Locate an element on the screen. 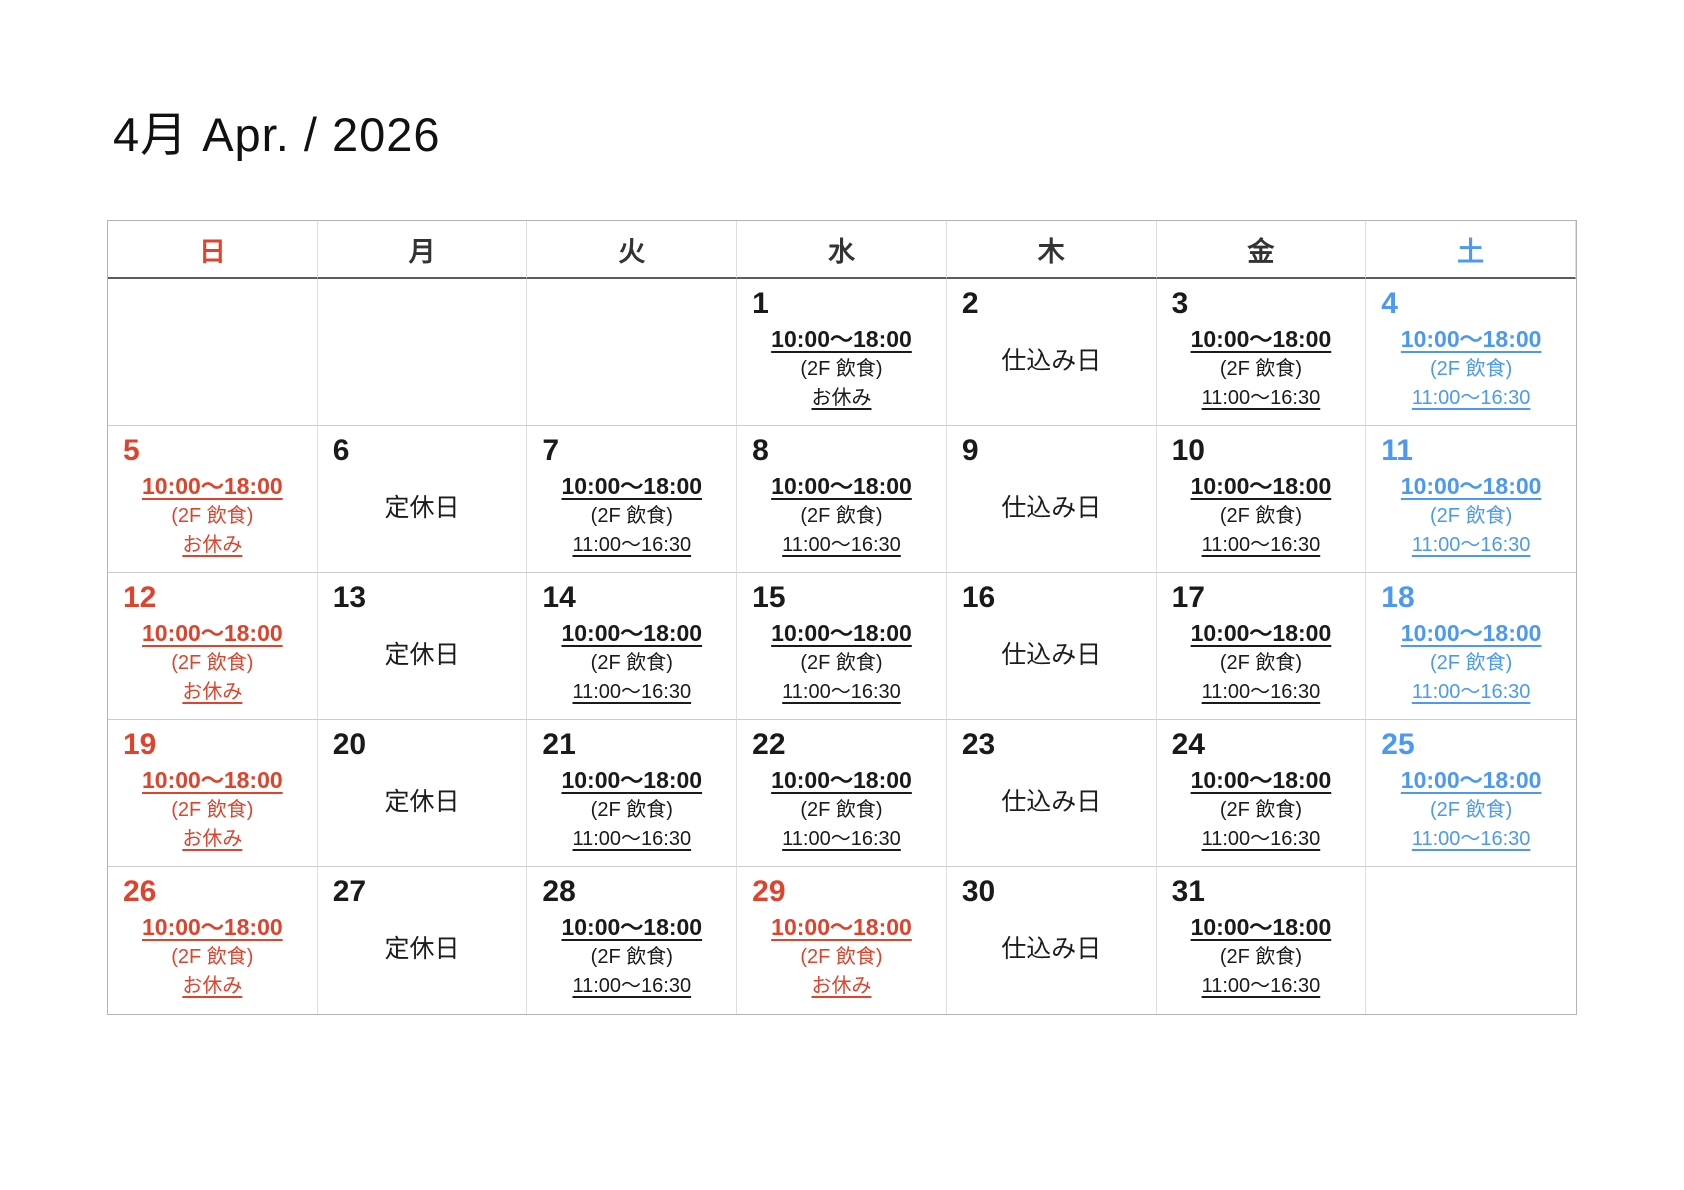 The width and height of the screenshot is (1684, 1190). day-cell-16: 16 仕込み日 is located at coordinates (1051, 646).